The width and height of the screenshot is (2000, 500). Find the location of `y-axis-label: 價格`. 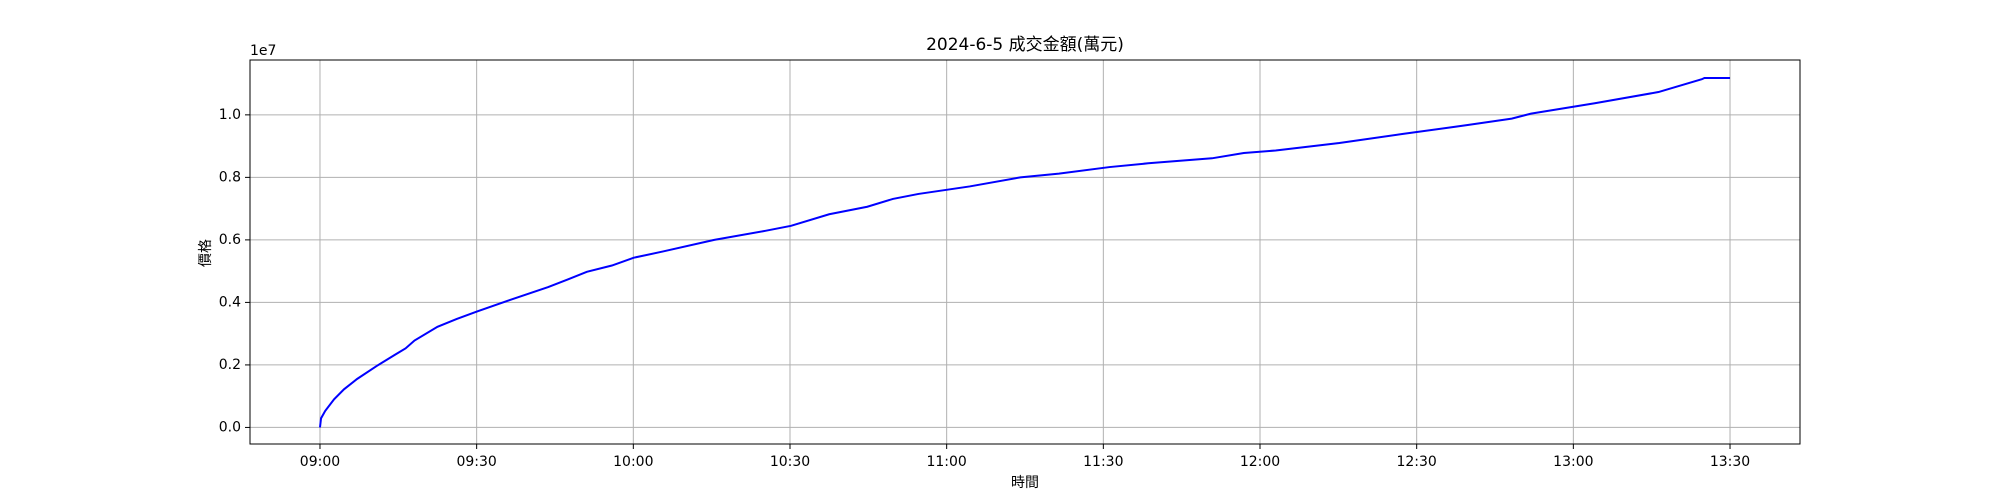

y-axis-label: 價格 is located at coordinates (205, 253).